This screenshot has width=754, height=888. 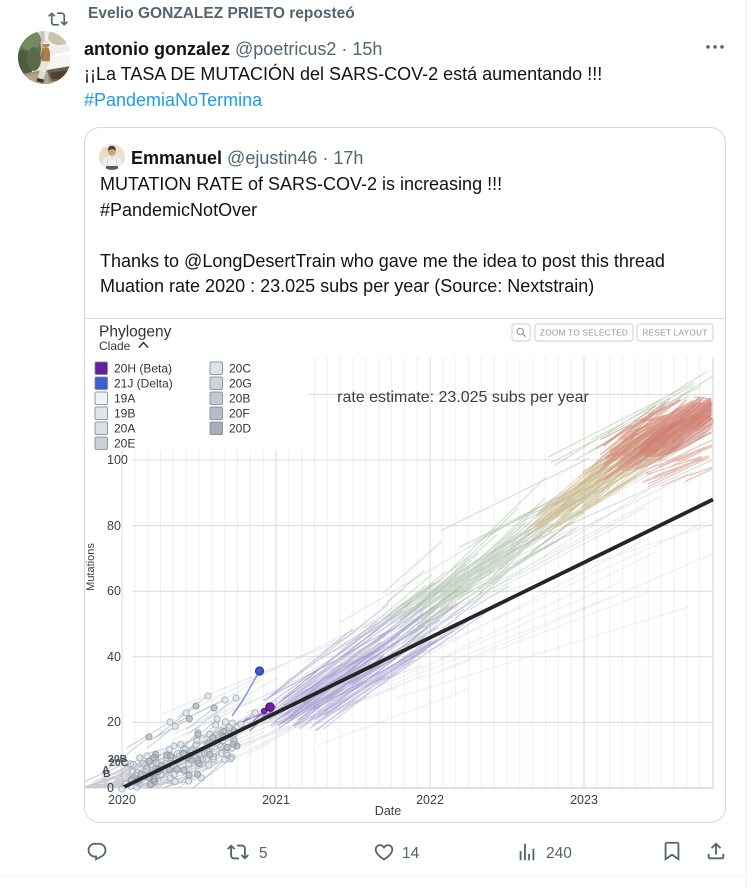 I want to click on svg-text: 20A, so click(x=124, y=429).